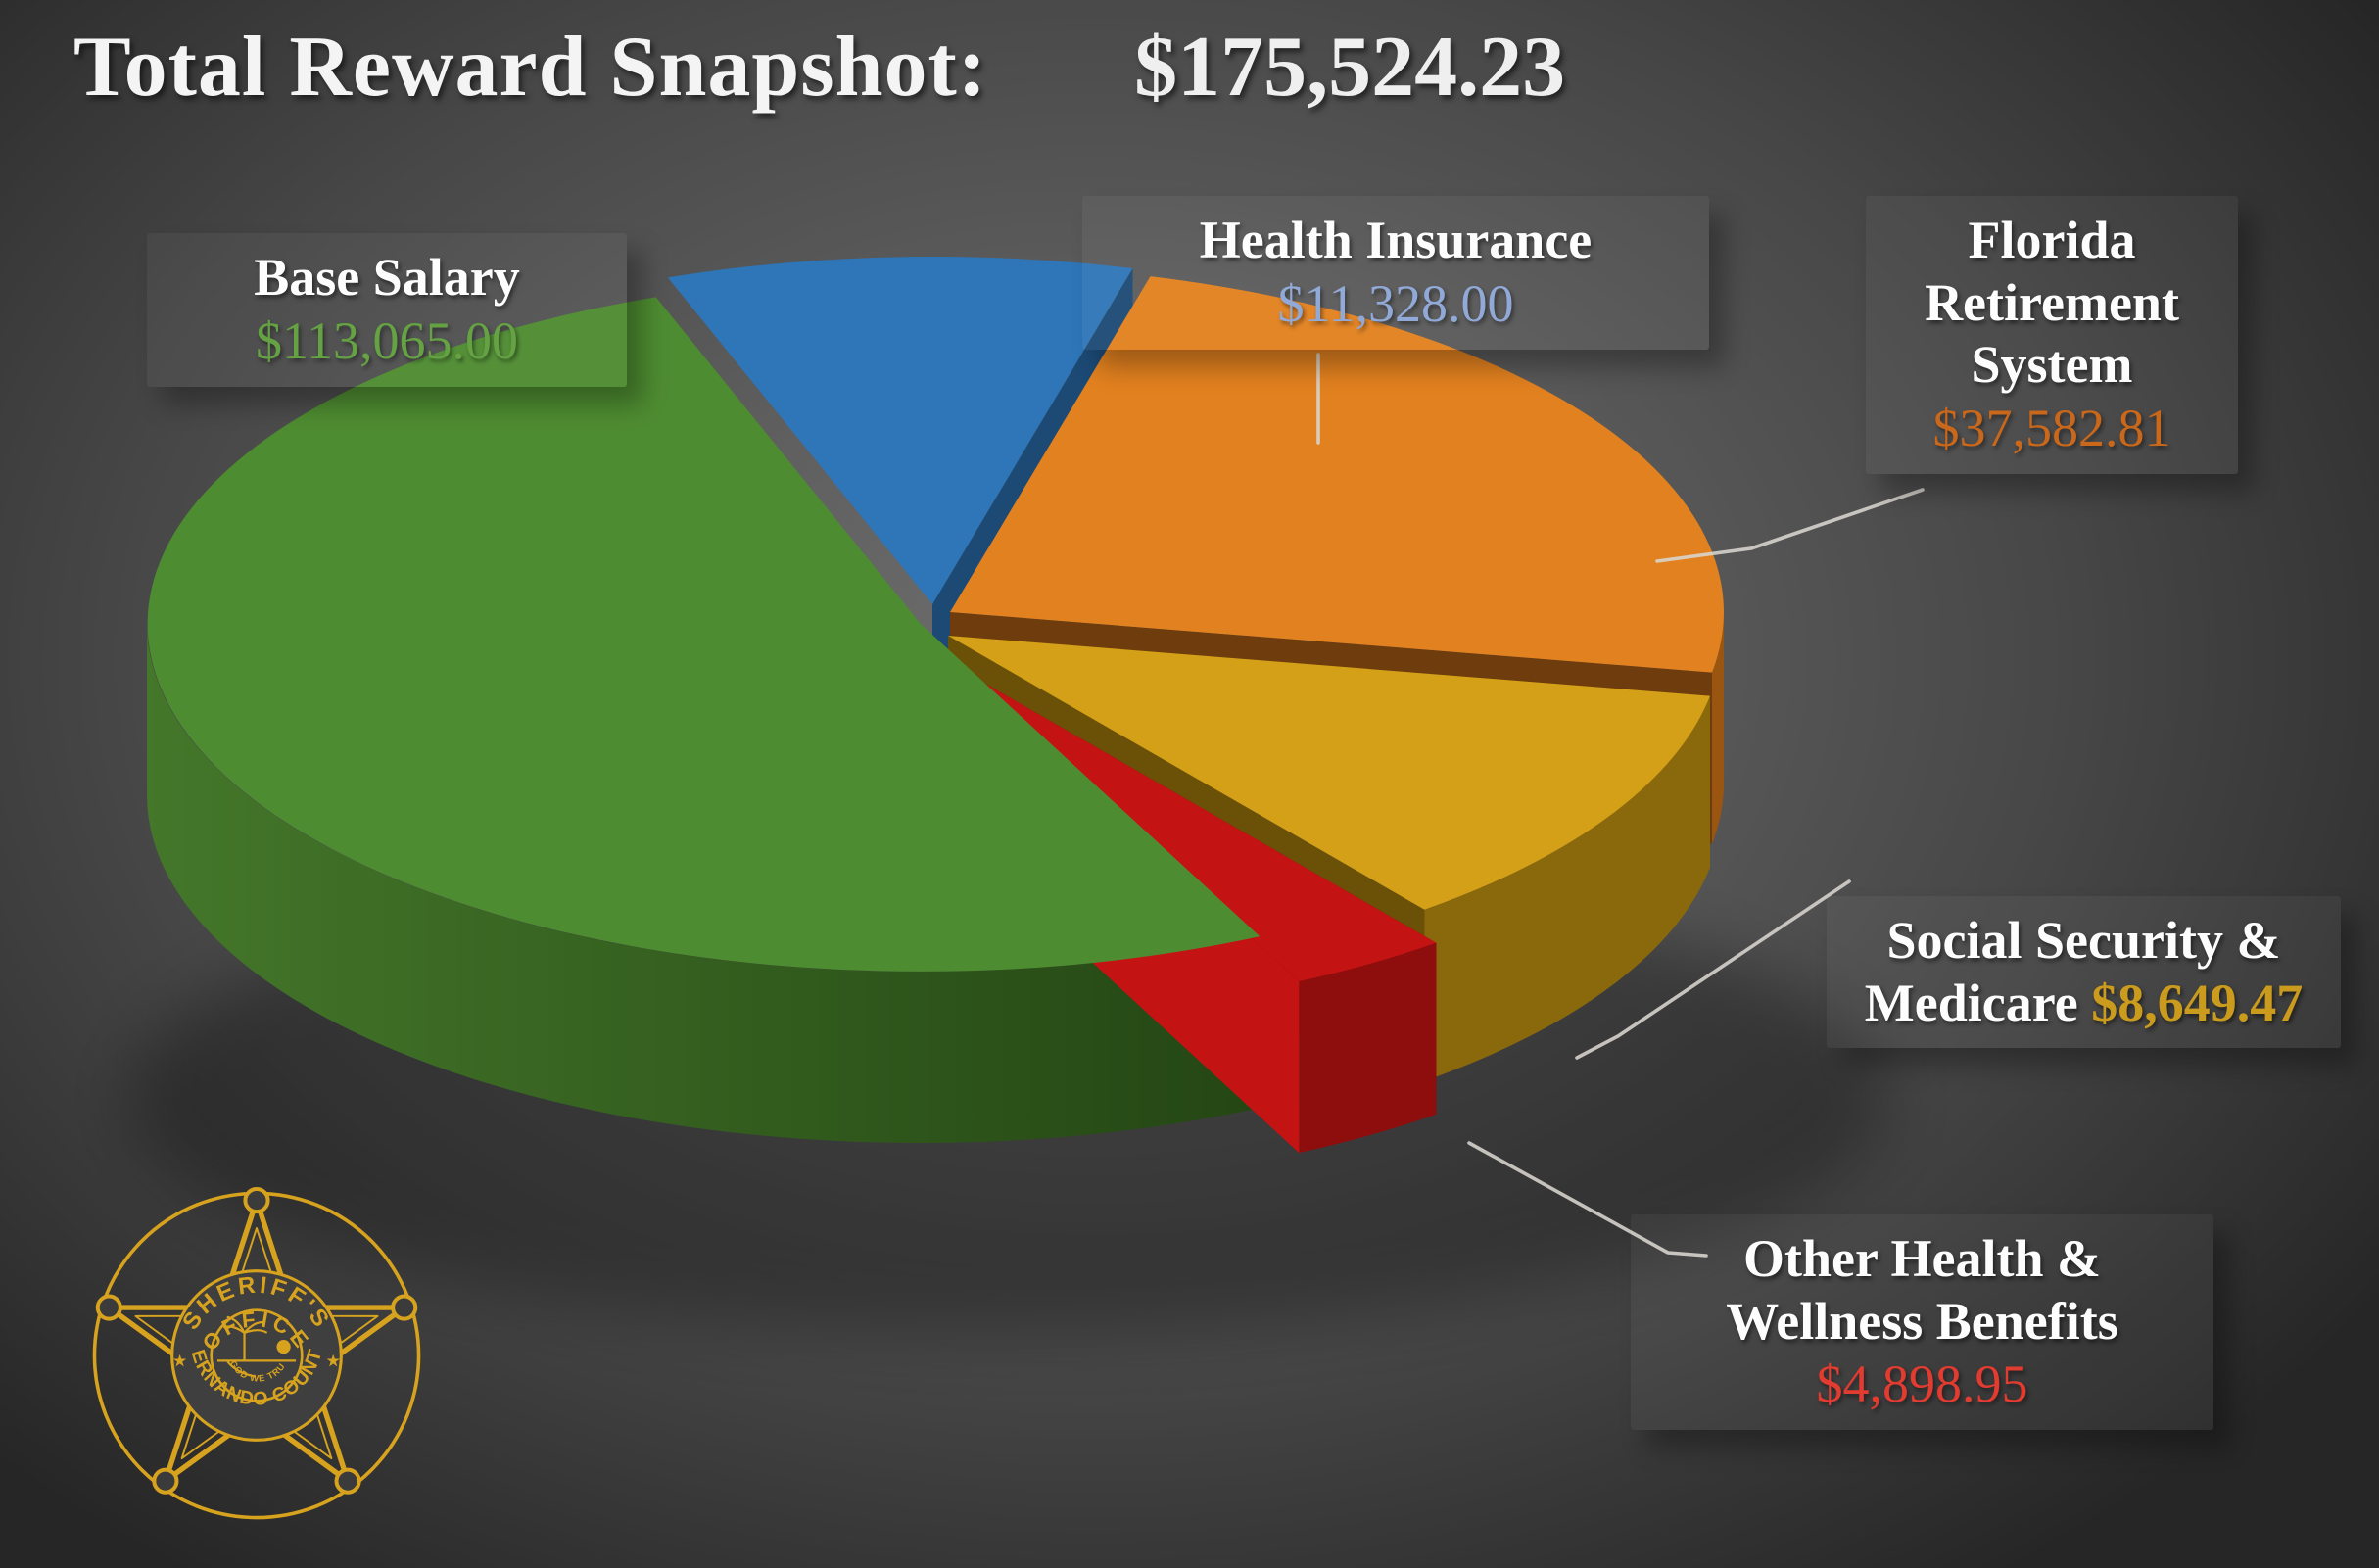  I want to click on label-base-salary: Base Salary $113,065.00, so click(387, 310).